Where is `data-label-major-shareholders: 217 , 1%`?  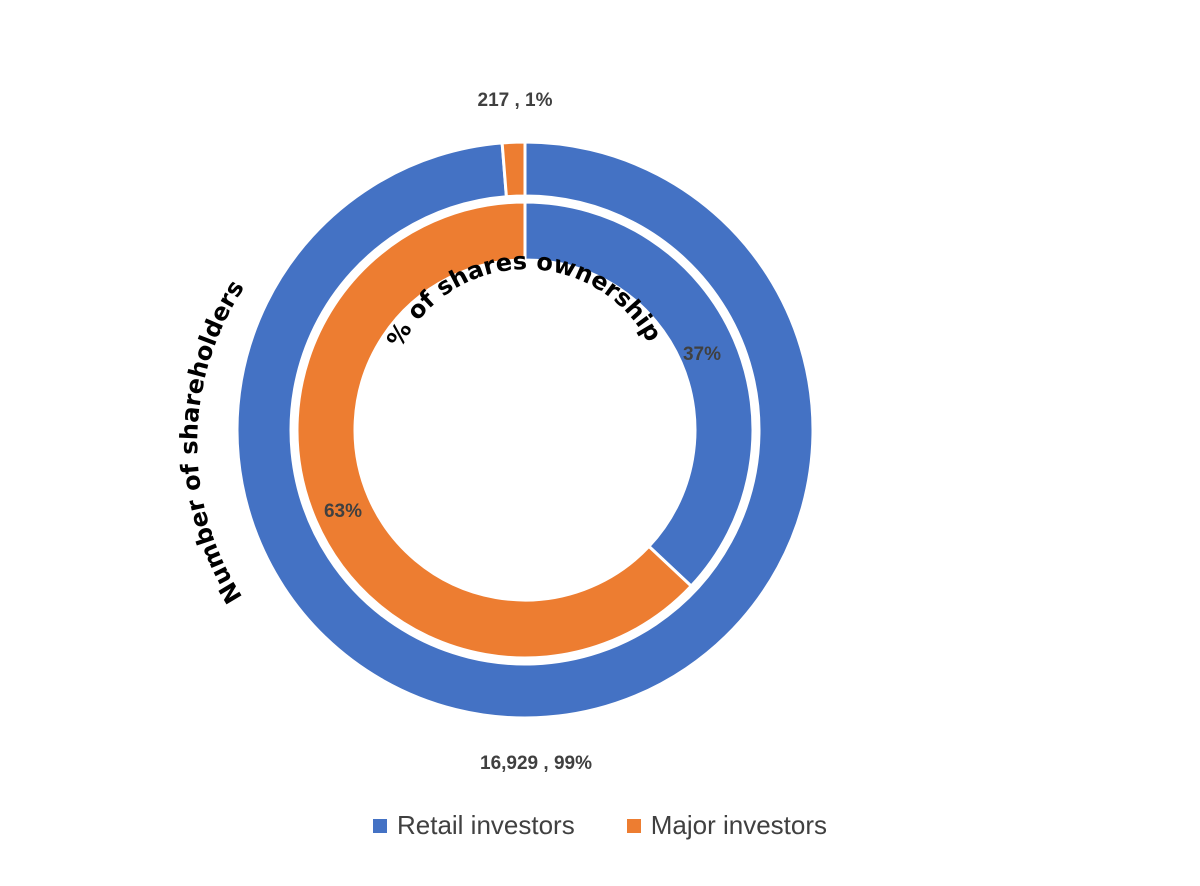 data-label-major-shareholders: 217 , 1% is located at coordinates (515, 100).